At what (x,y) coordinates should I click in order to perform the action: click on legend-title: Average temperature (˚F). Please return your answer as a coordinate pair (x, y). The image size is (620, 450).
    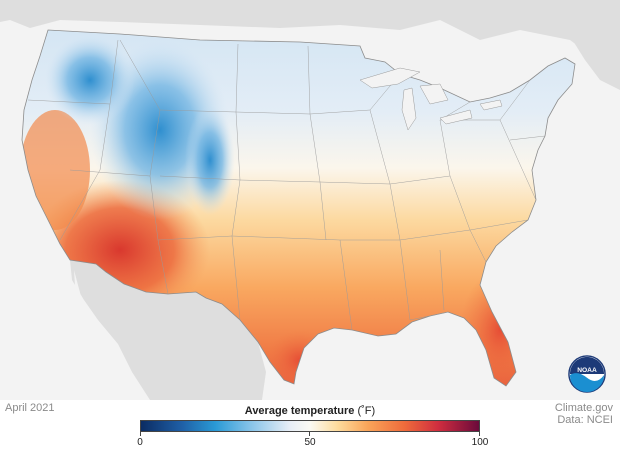
    Looking at the image, I should click on (310, 411).